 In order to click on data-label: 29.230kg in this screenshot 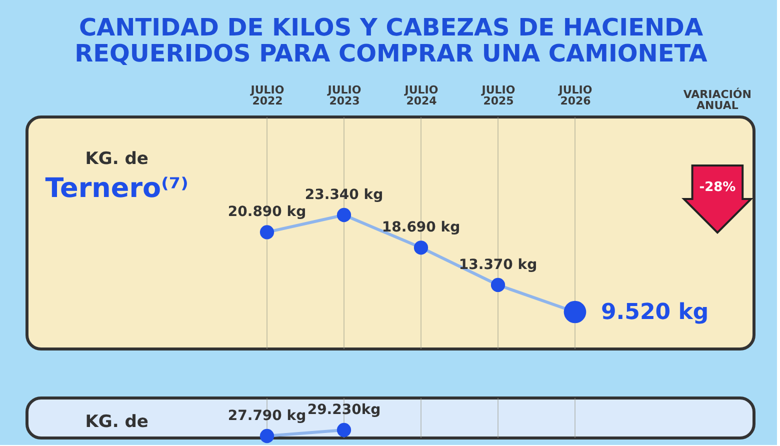, I will do `click(344, 410)`.